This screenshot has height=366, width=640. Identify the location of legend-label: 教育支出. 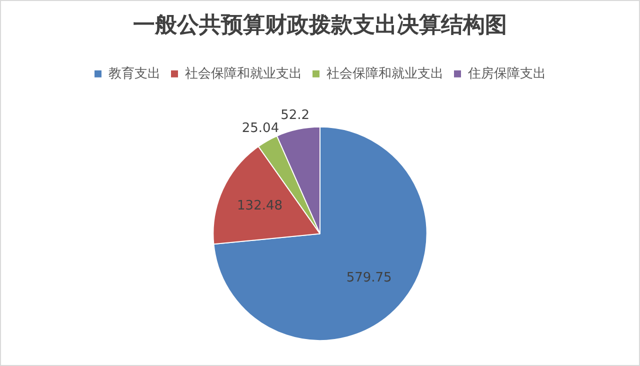
(134, 73).